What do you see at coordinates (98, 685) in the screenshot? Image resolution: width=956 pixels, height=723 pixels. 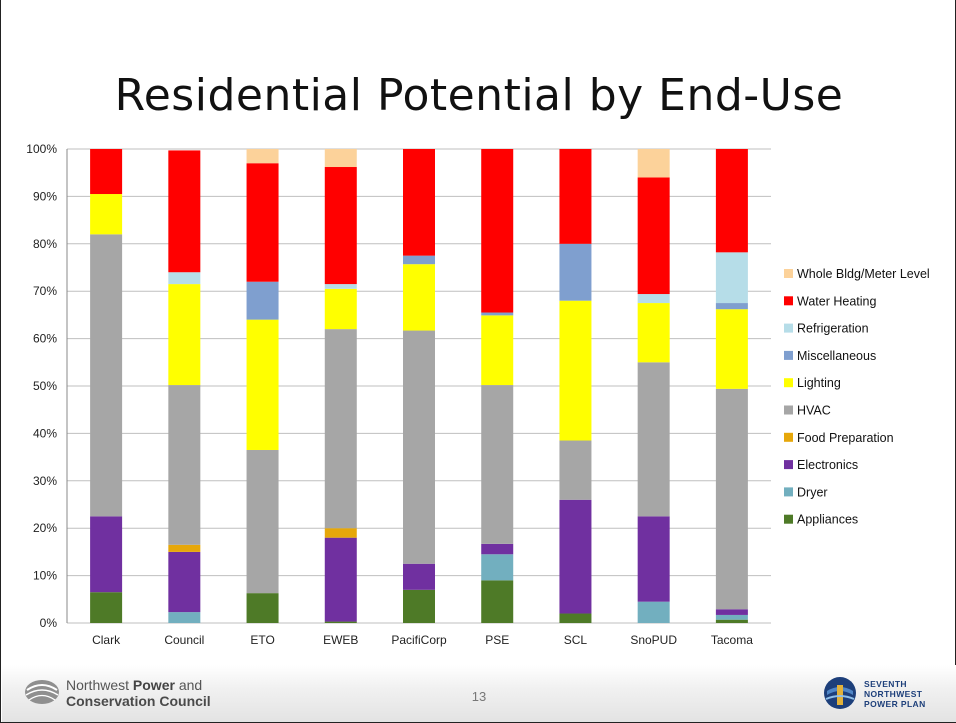 I see `org-line1-start: Northwest` at bounding box center [98, 685].